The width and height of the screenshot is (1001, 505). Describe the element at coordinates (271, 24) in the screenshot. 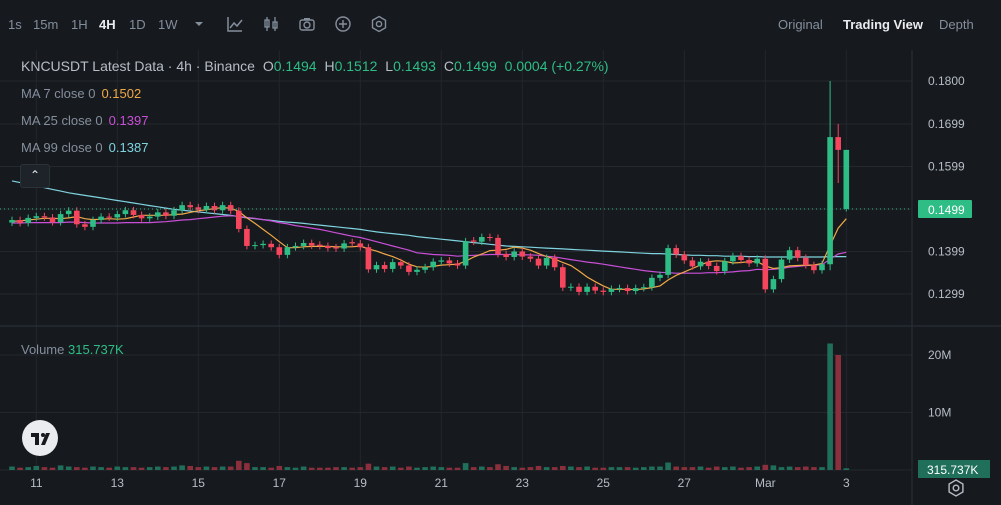

I see `candle-settings-icon` at that location.